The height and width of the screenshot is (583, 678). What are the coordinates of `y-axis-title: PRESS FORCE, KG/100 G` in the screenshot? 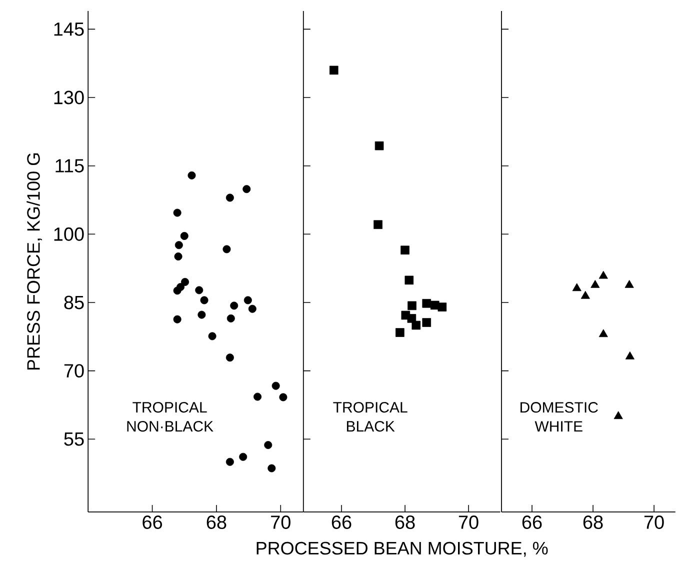 It's located at (34, 261).